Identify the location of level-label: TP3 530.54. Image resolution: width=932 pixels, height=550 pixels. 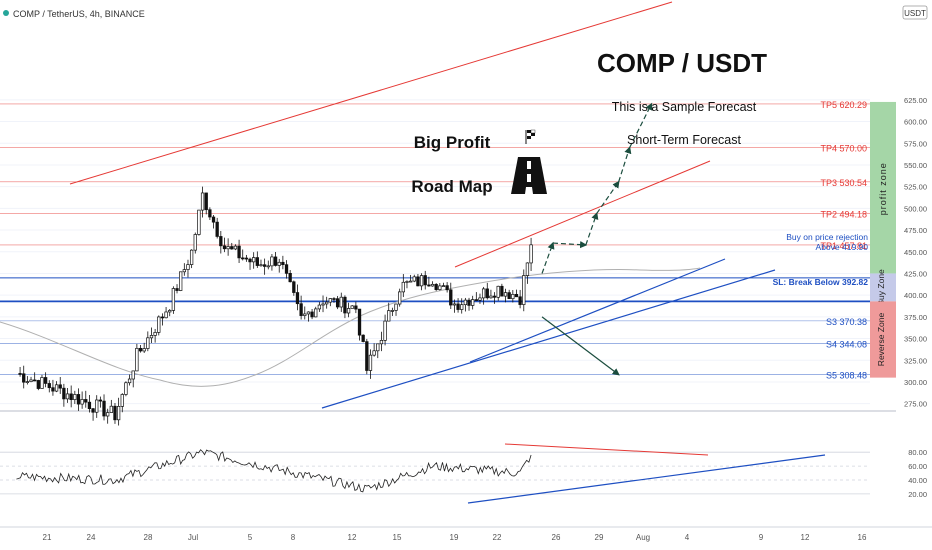
(843, 183).